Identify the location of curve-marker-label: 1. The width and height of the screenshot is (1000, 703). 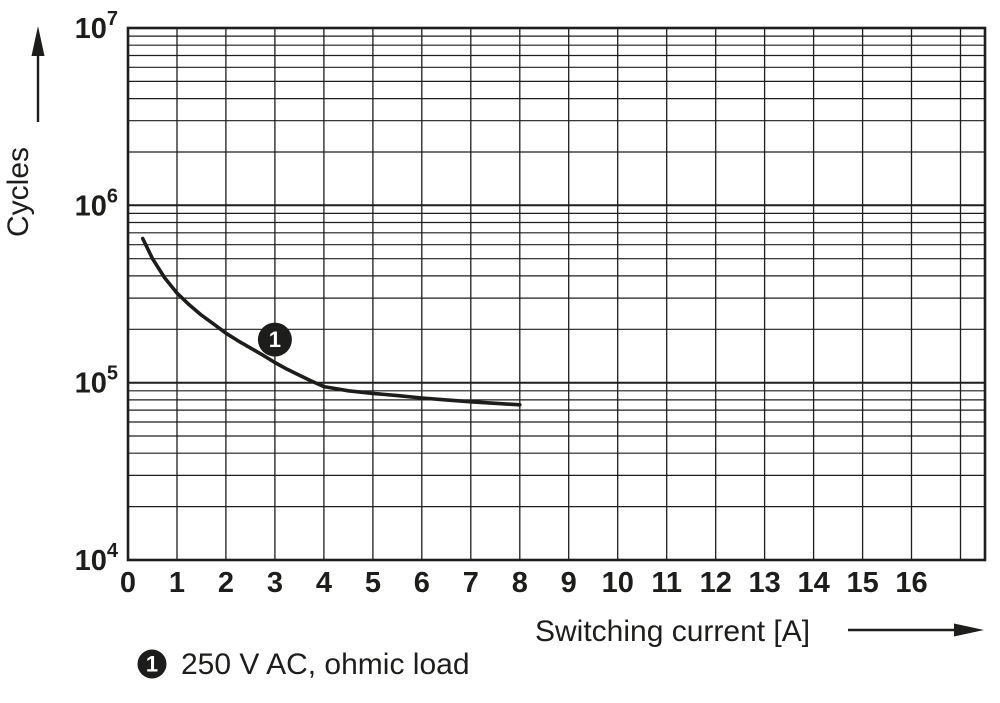
(275, 339).